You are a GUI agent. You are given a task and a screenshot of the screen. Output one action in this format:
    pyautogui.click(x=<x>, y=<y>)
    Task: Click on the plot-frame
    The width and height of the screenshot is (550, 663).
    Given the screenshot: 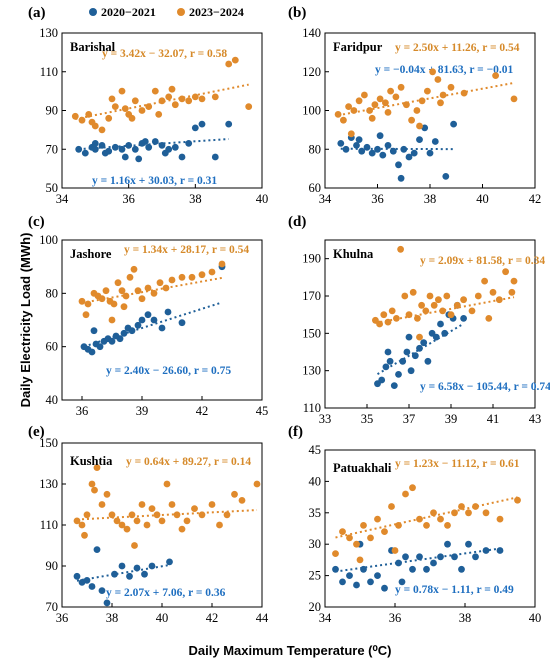 What is the action you would take?
    pyautogui.click(x=162, y=320)
    